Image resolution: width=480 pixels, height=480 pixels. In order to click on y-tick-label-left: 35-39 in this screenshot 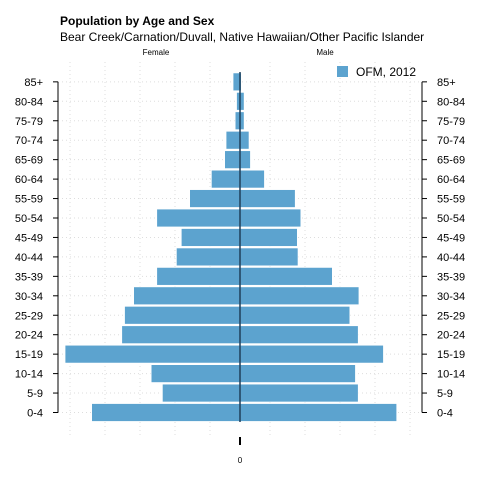, I will do `click(29, 277)`.